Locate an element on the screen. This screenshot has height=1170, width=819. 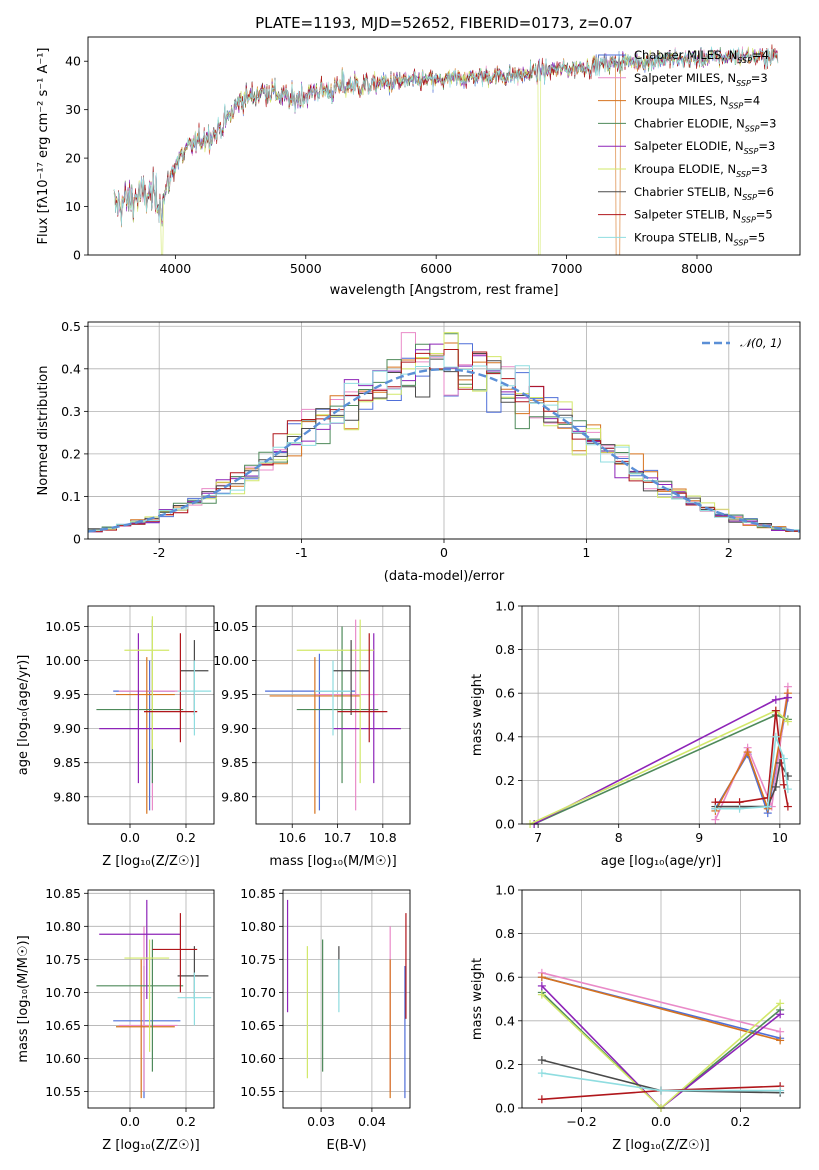
y-tick-label: 9.95 is located at coordinates (235, 694).